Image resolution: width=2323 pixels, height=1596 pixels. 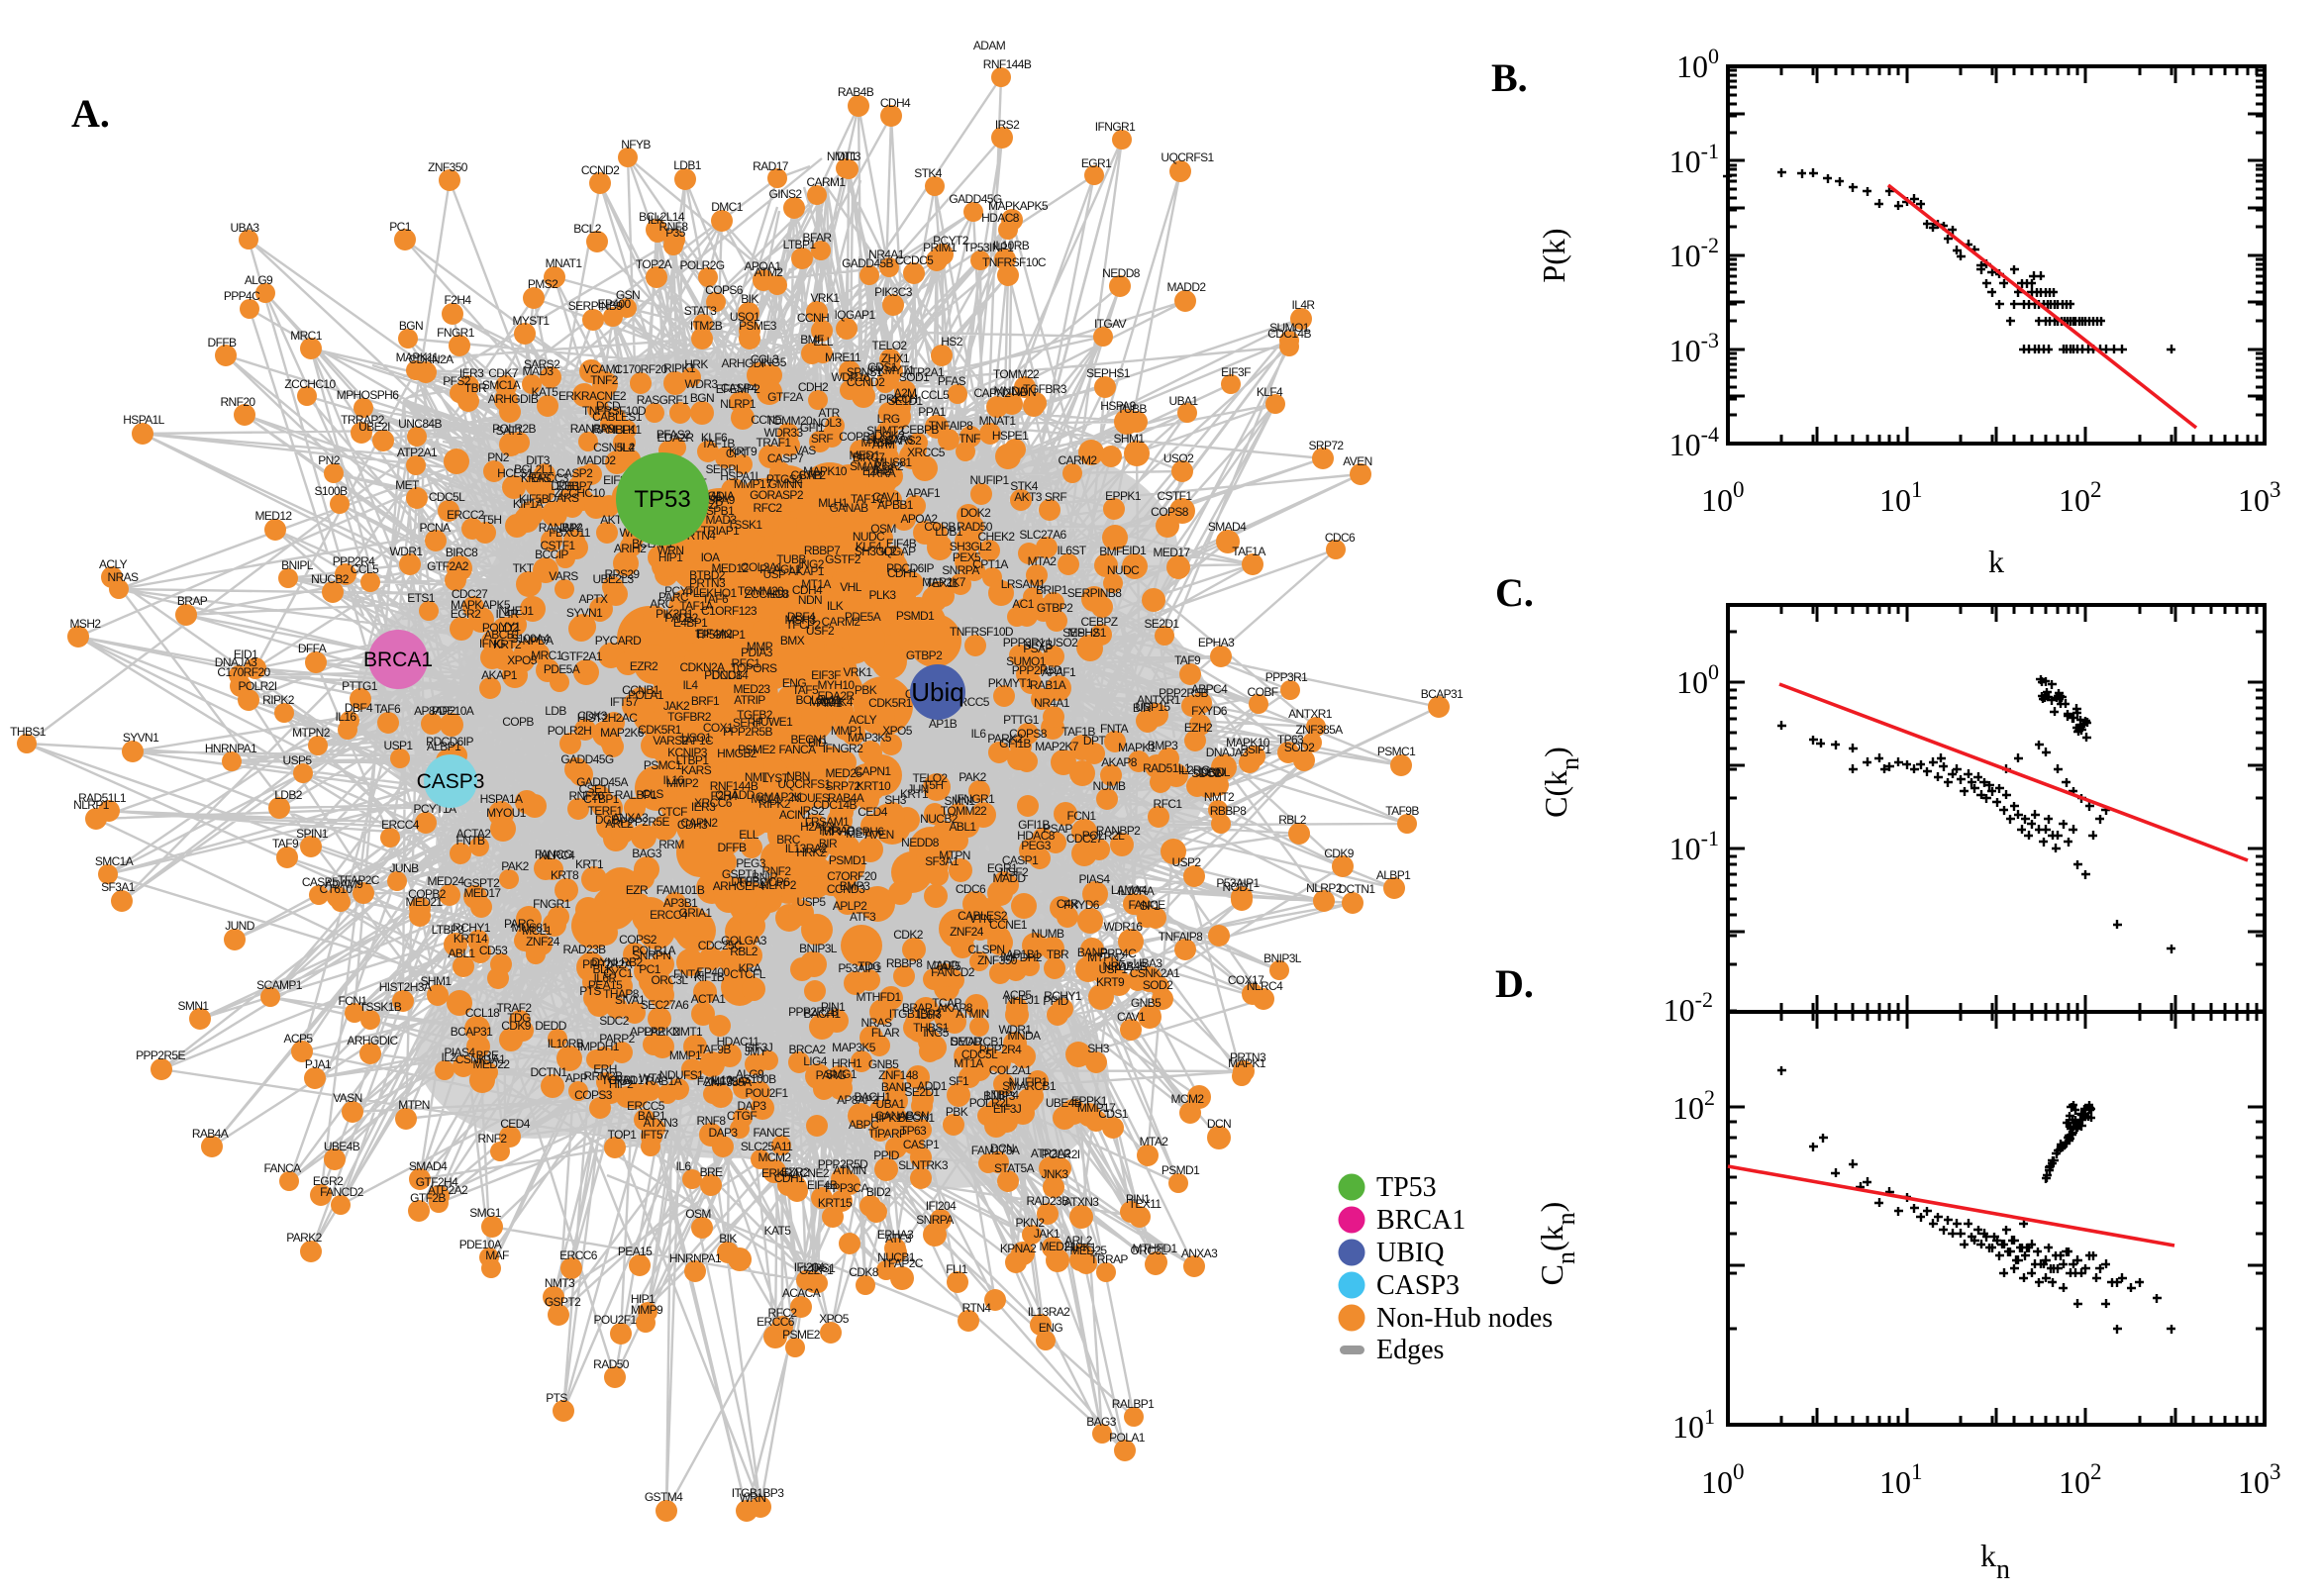 What do you see at coordinates (114, 861) in the screenshot?
I see `svg-text: SMC1A` at bounding box center [114, 861].